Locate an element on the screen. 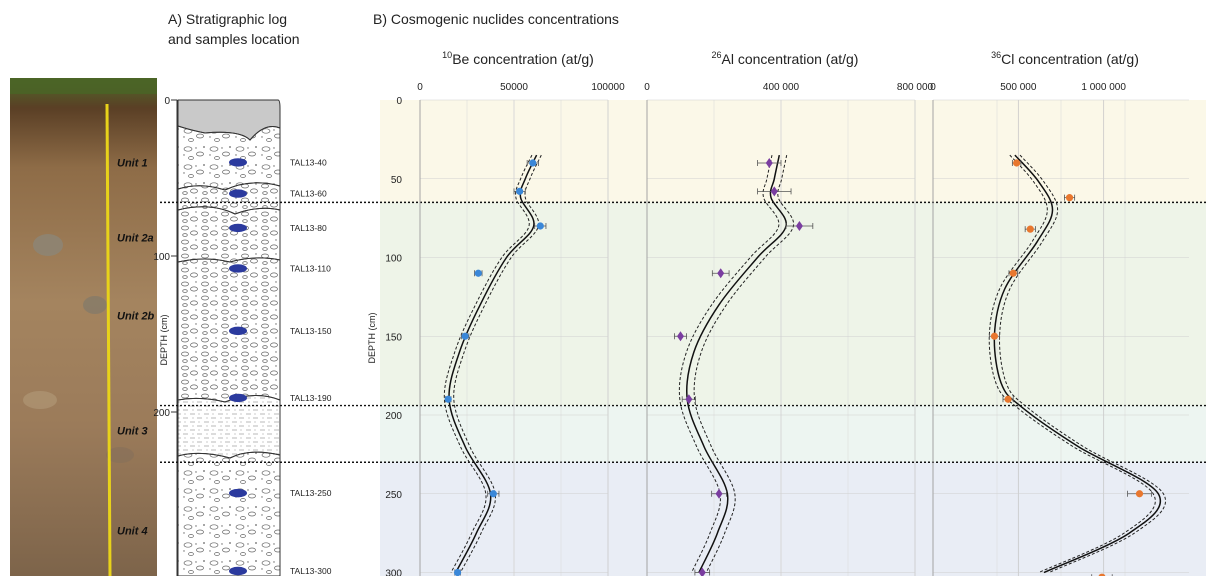 The width and height of the screenshot is (1206, 576). y-tick-label: 150 is located at coordinates (393, 337).